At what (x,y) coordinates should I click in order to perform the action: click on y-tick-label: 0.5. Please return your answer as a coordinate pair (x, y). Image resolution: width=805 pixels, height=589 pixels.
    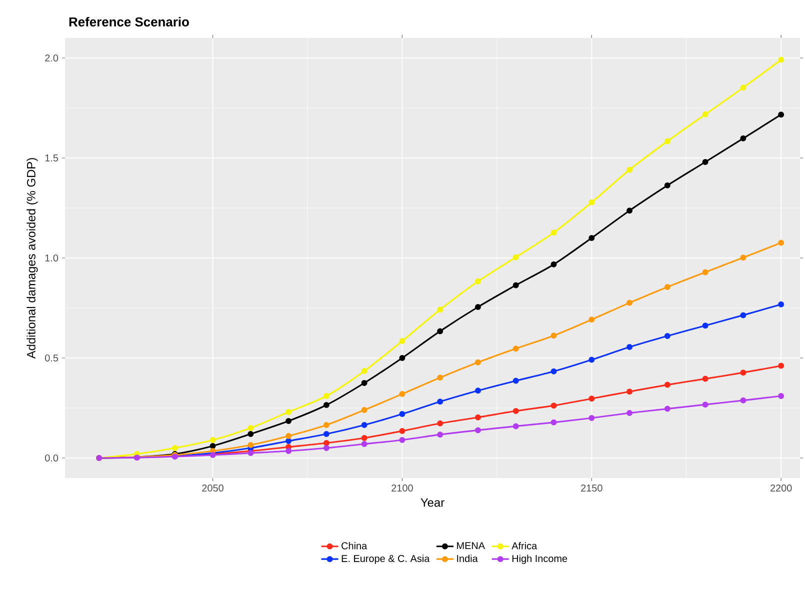
    Looking at the image, I should click on (51, 358).